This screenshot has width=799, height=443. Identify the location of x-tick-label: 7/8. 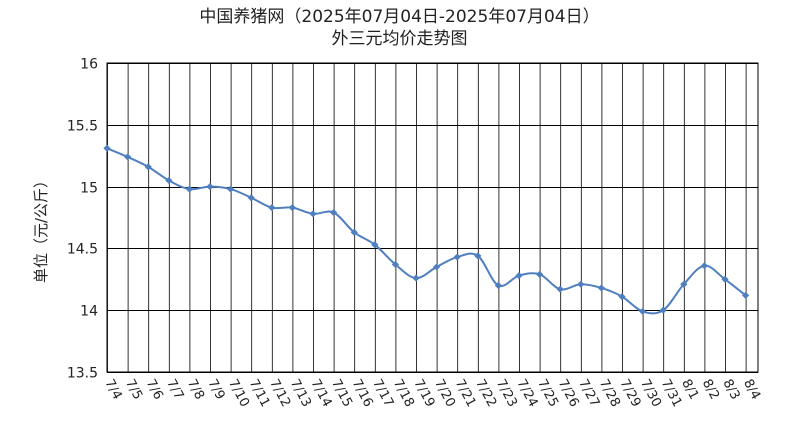
(195, 390).